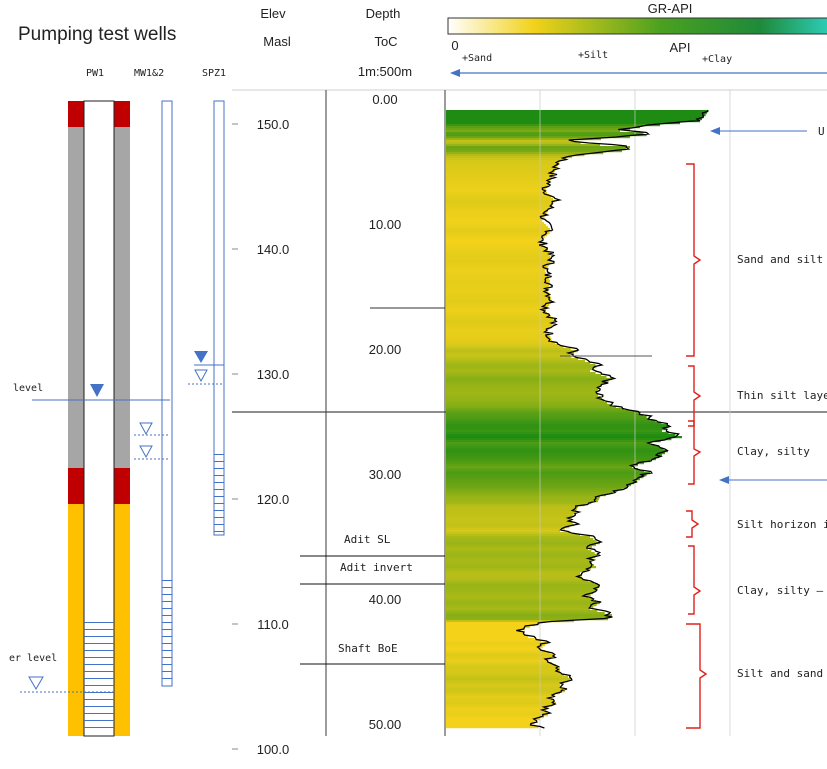 The width and height of the screenshot is (827, 769). What do you see at coordinates (715, 131) in the screenshot?
I see `gr-arrow-upper` at bounding box center [715, 131].